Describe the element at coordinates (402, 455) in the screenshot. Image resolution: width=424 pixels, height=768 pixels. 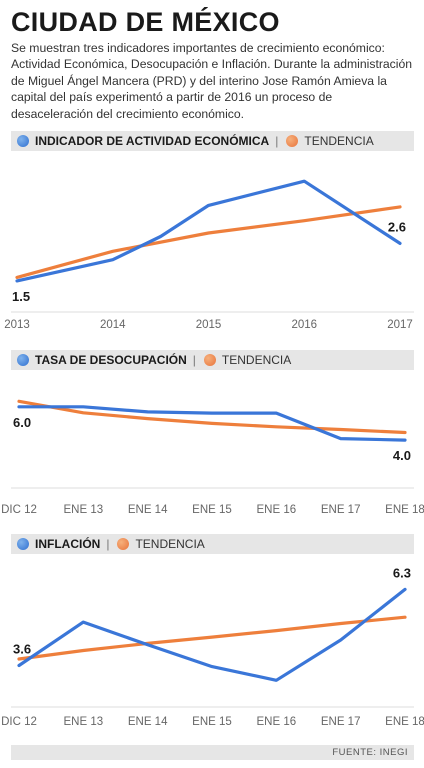
I see `data-label: 4.0` at that location.